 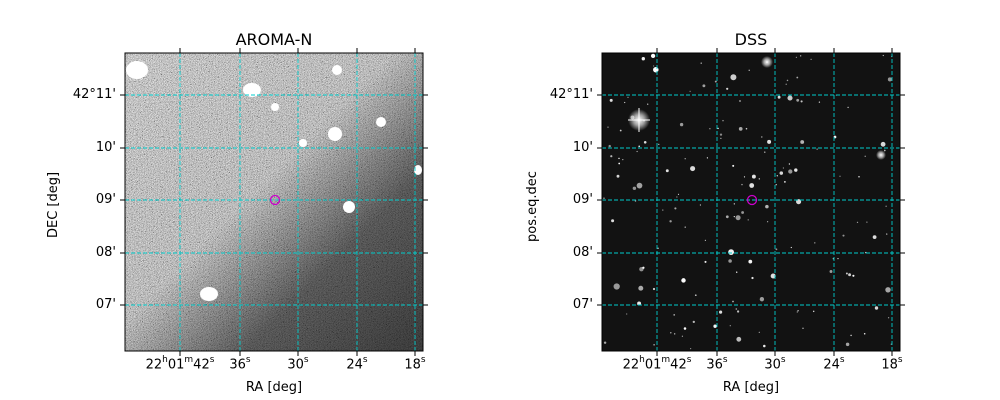 What do you see at coordinates (751, 39) in the screenshot?
I see `panel-title: DSS` at bounding box center [751, 39].